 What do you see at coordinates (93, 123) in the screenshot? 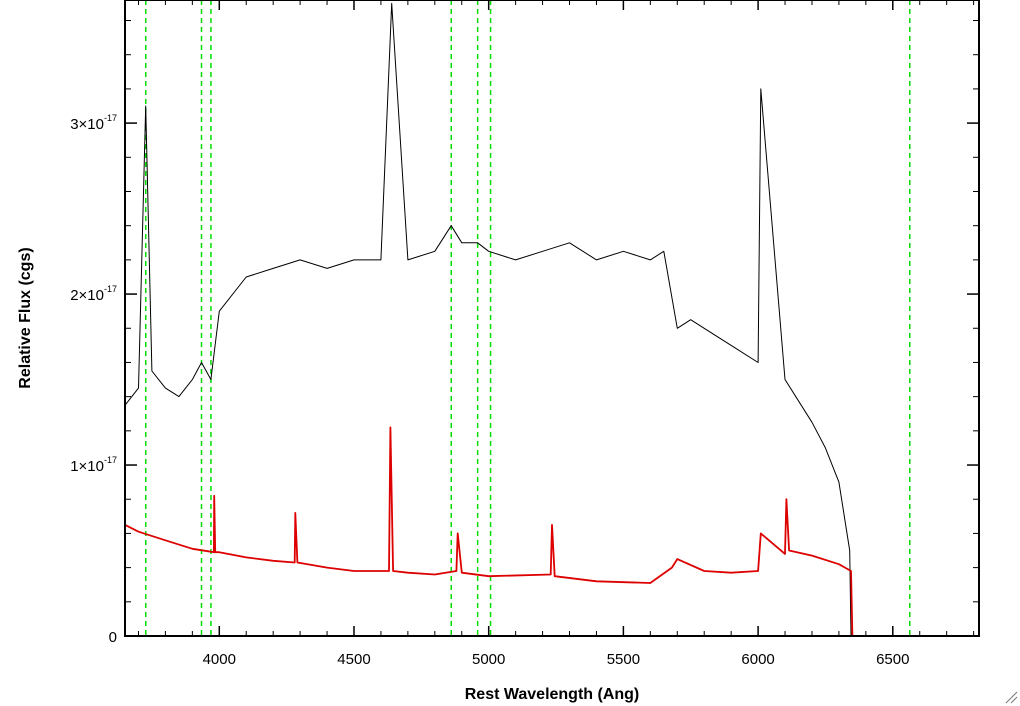
I see `y-tick-label: 3×10⁻¹⁷` at bounding box center [93, 123].